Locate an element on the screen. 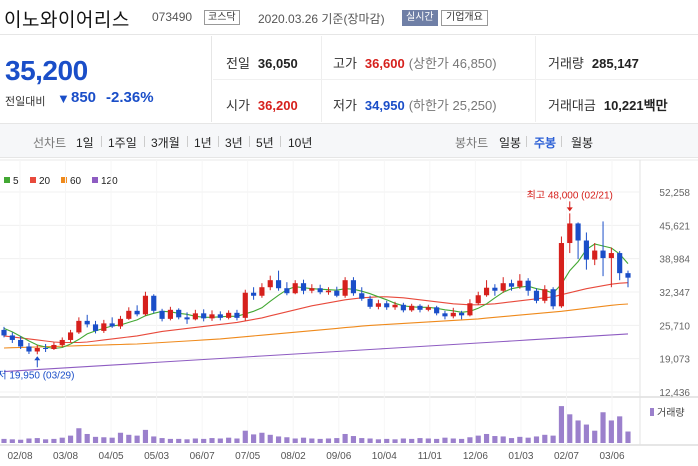 This screenshot has height=466, width=698. candle-daily: 일봉 is located at coordinates (510, 143).